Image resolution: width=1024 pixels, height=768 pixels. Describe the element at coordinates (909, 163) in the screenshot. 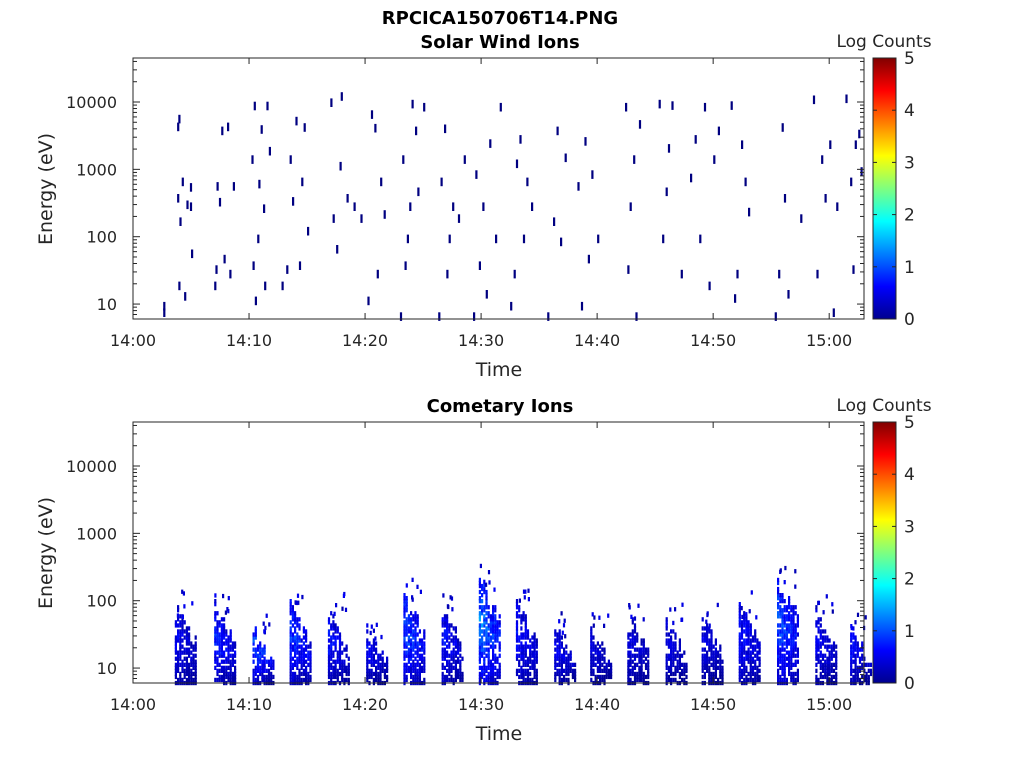

I see `colorbar-tick-label: 3` at that location.